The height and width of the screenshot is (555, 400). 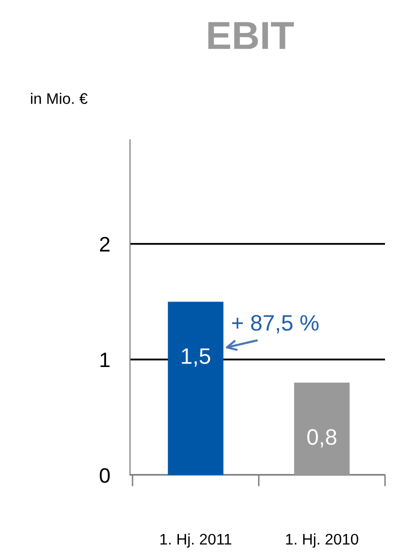 I want to click on data-label: 1,5, so click(x=196, y=357).